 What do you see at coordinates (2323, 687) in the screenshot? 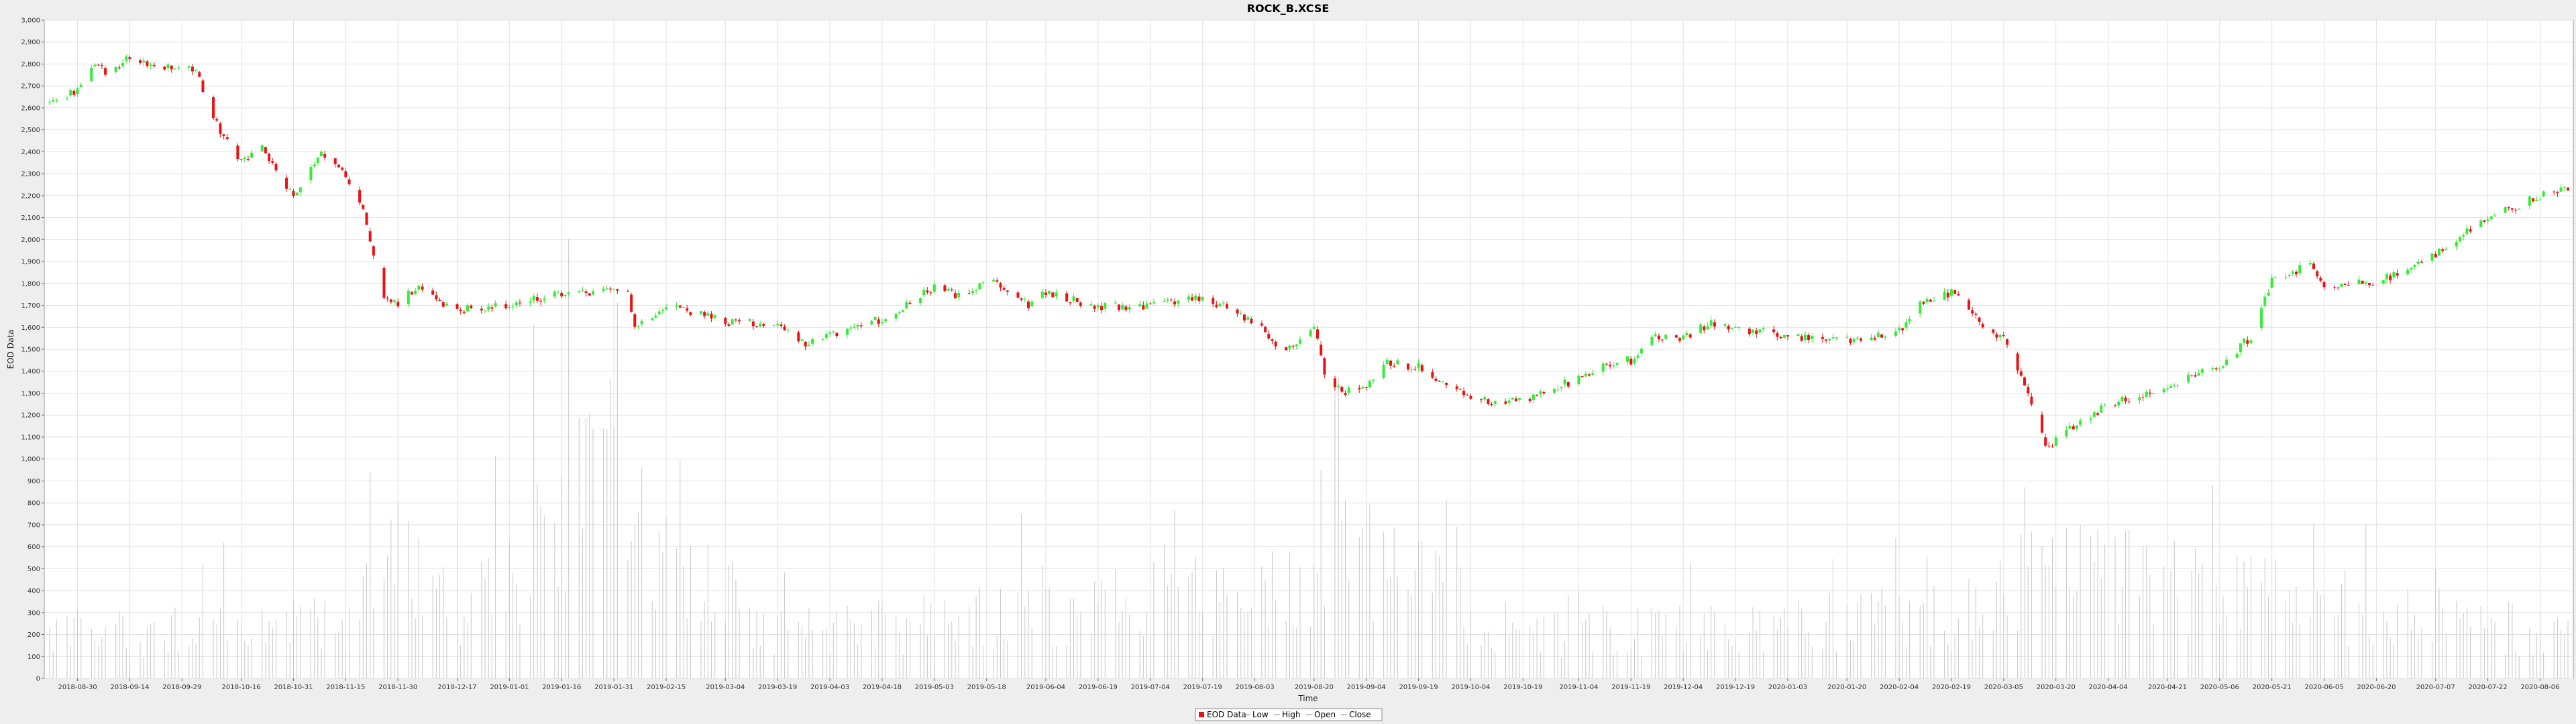
I see `x-tick-label: 2020-06-05` at bounding box center [2323, 687].